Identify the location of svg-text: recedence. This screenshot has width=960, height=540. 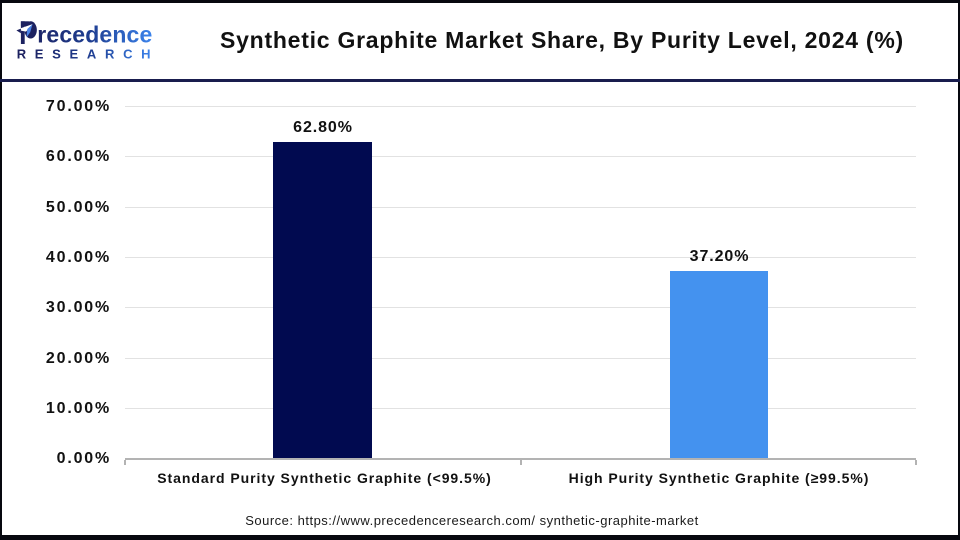
(94, 35).